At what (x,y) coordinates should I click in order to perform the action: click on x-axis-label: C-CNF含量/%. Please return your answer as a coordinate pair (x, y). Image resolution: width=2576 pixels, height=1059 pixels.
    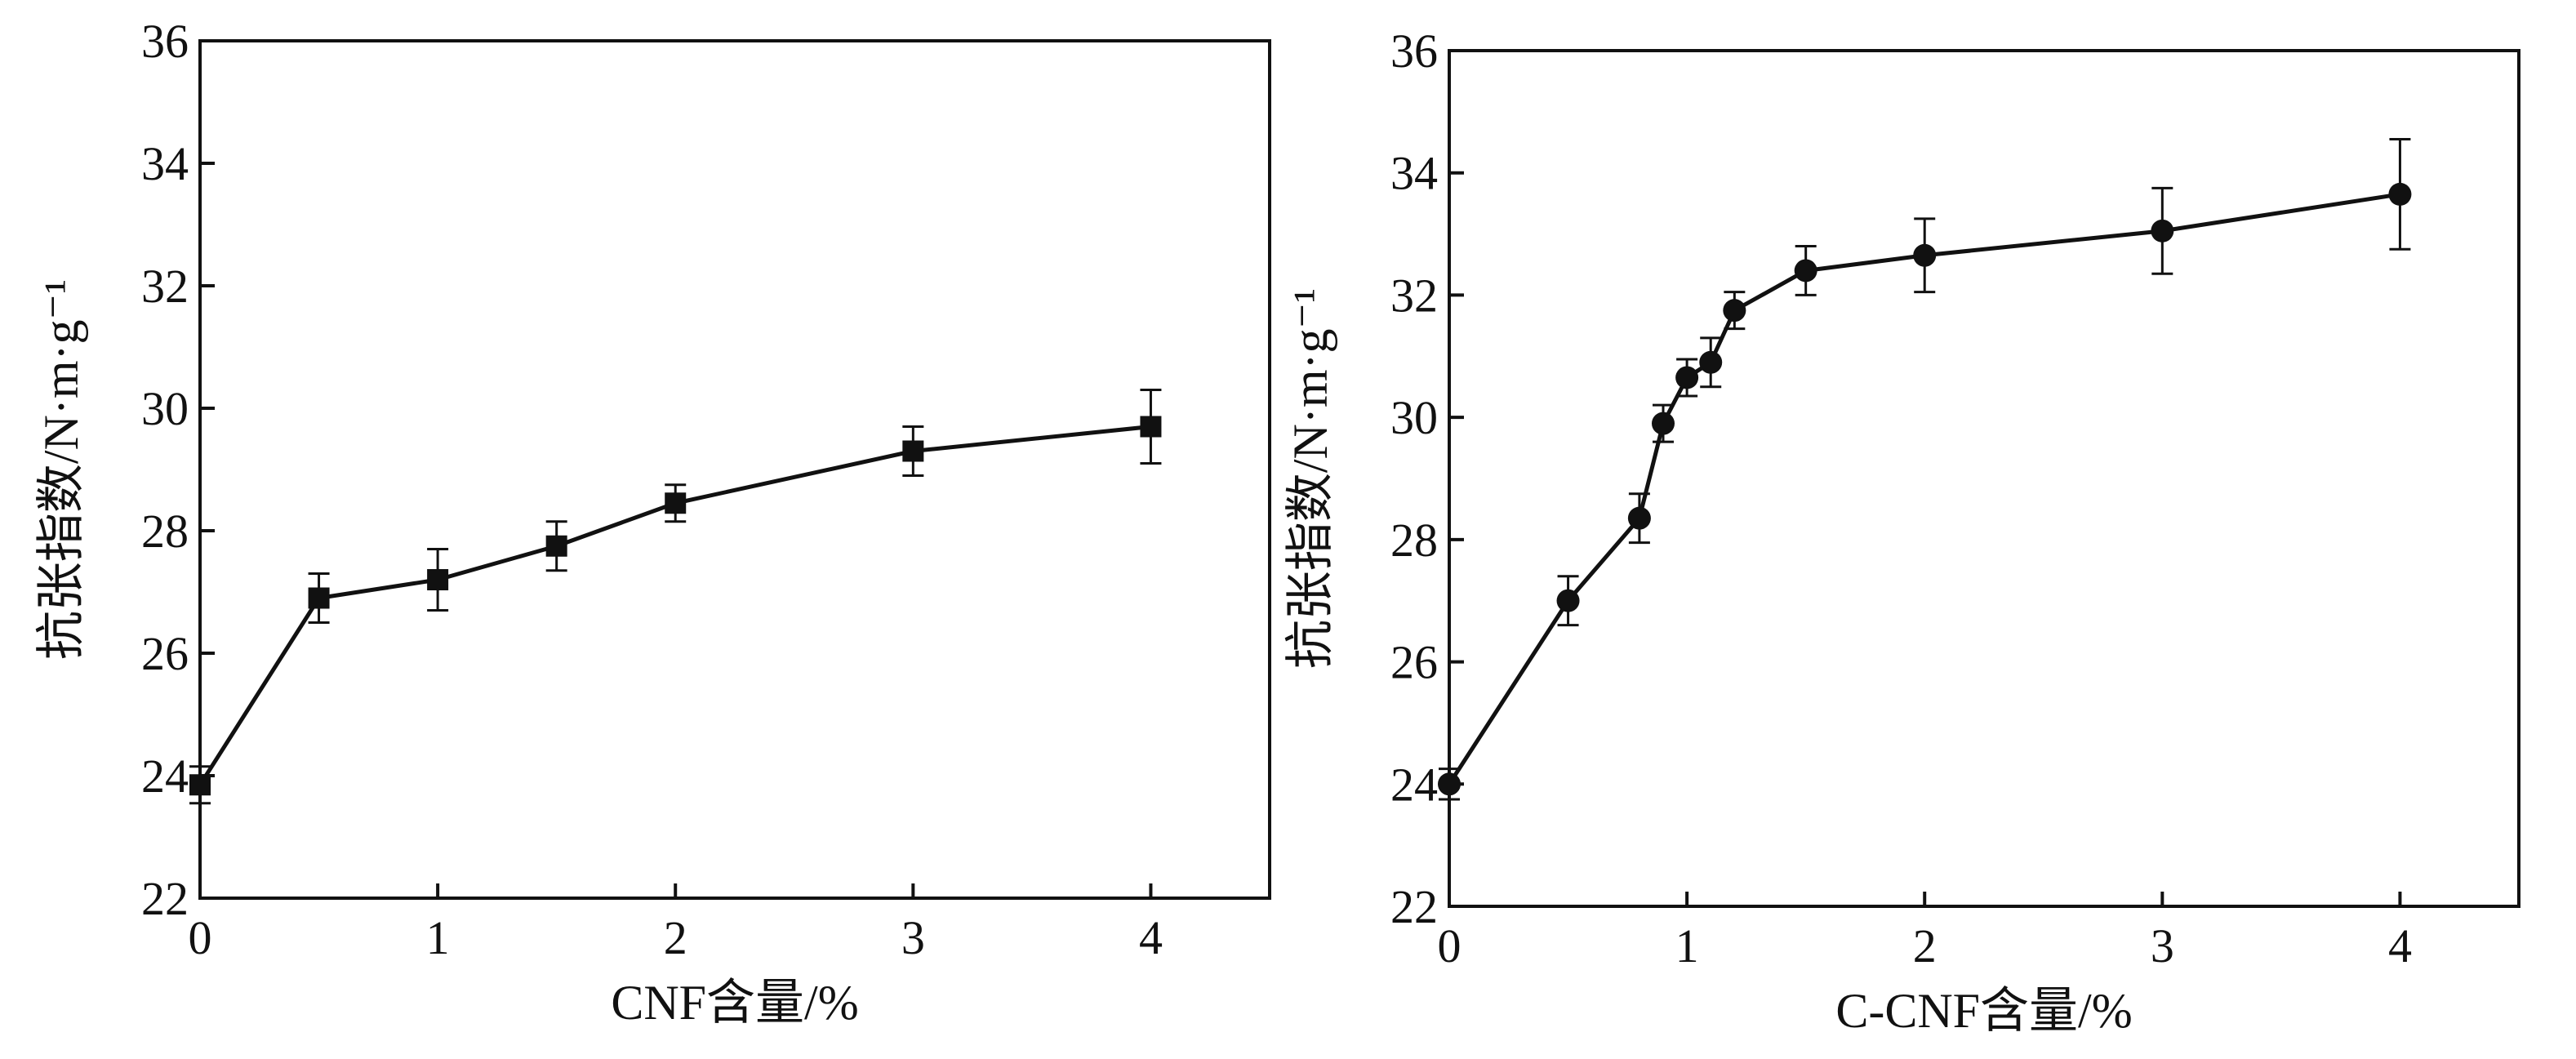
    Looking at the image, I should click on (1984, 1011).